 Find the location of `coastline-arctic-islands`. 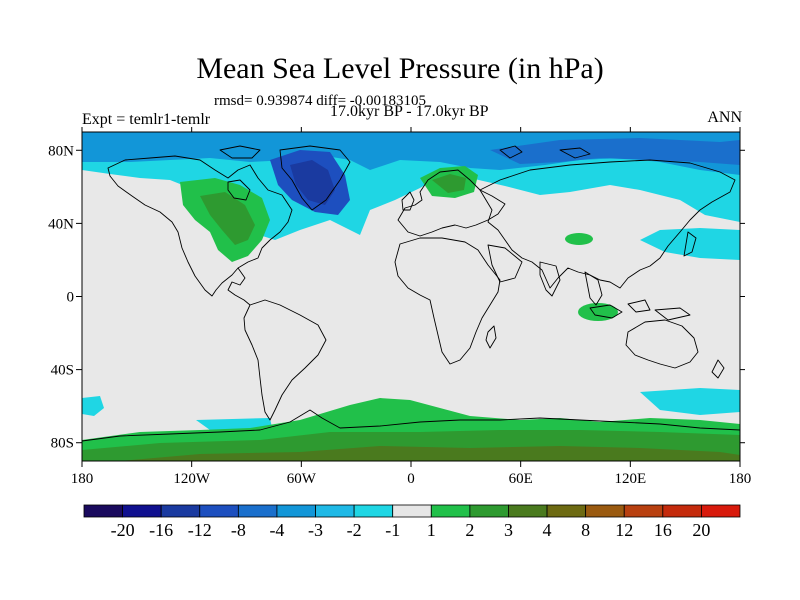

coastline-arctic-islands is located at coordinates (405, 152).